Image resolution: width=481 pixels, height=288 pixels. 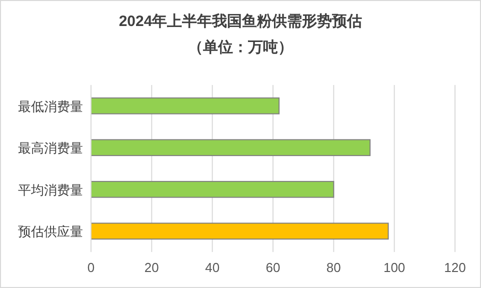 What do you see at coordinates (91, 267) in the screenshot?
I see `xtick: 0` at bounding box center [91, 267].